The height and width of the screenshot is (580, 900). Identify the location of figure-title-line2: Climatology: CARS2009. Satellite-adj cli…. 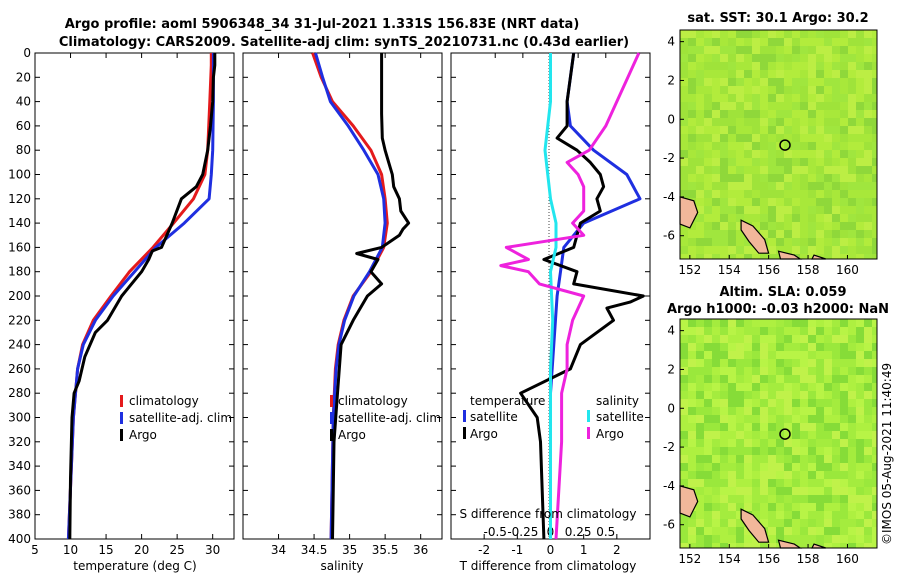
(344, 42).